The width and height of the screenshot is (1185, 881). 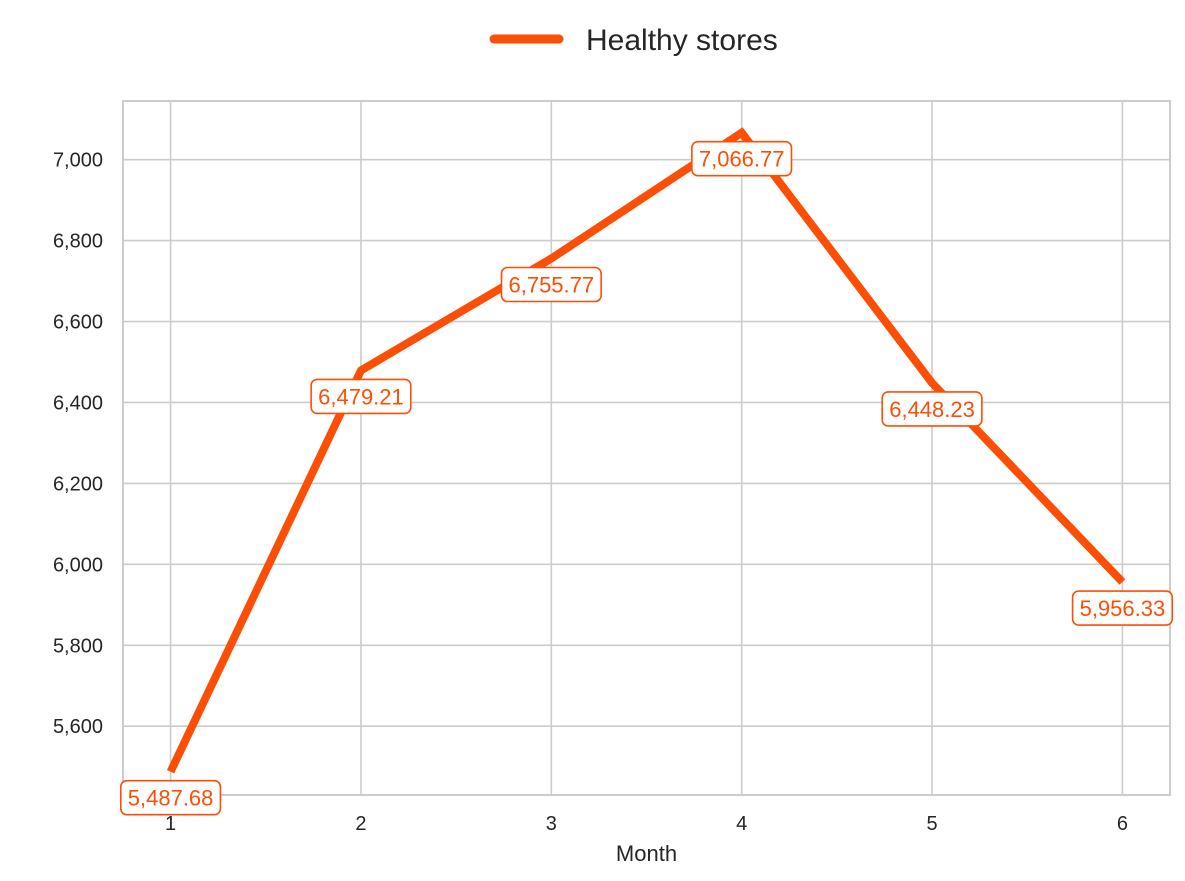 What do you see at coordinates (682, 40) in the screenshot?
I see `legend-label: Healthy stores` at bounding box center [682, 40].